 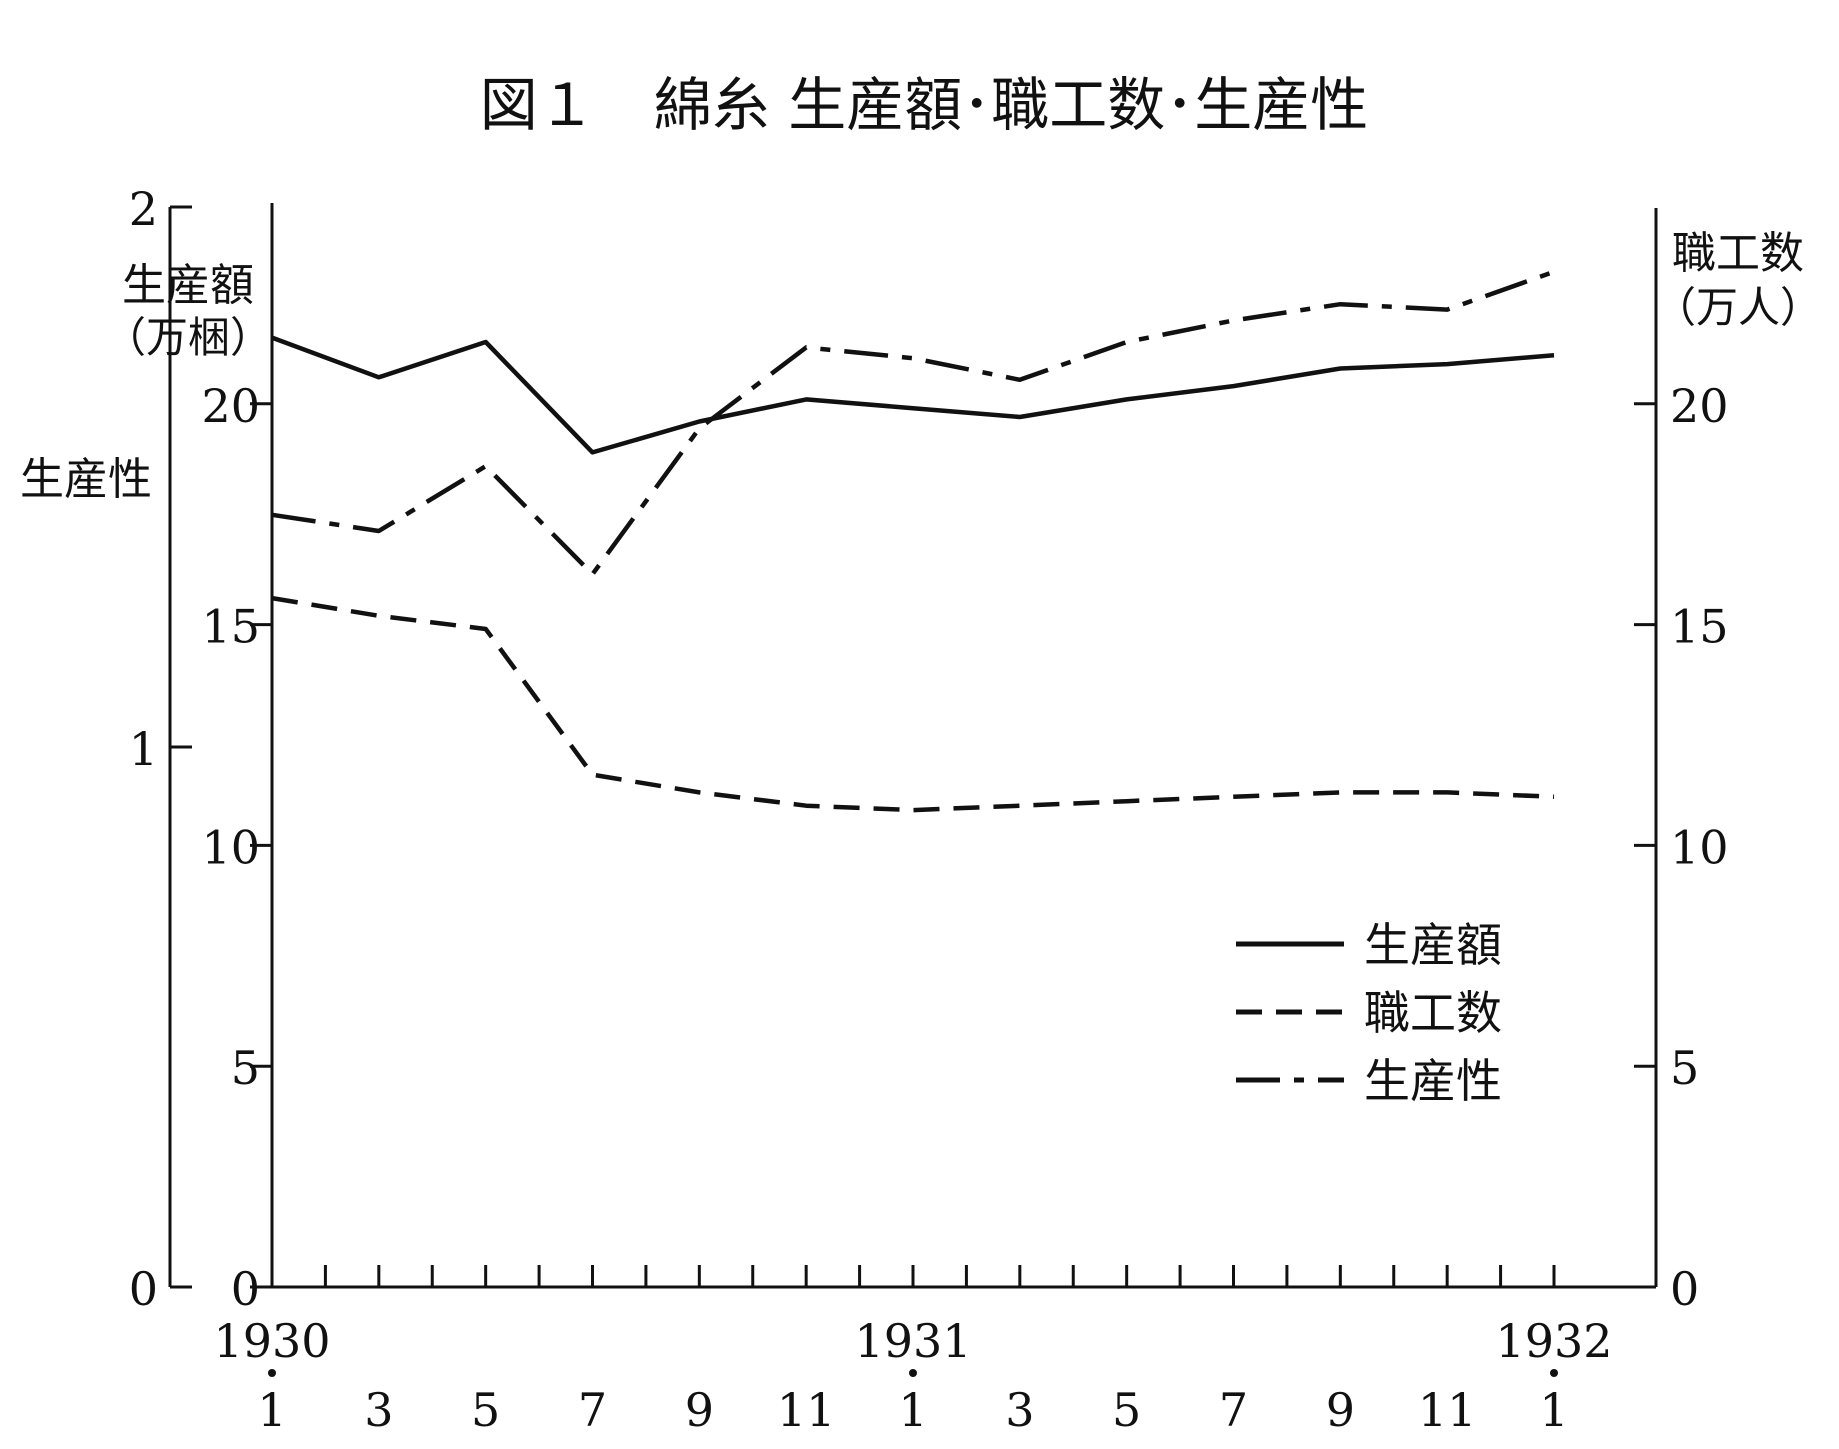 I want to click on left-axis-label-production: 生産額, so click(x=188, y=285).